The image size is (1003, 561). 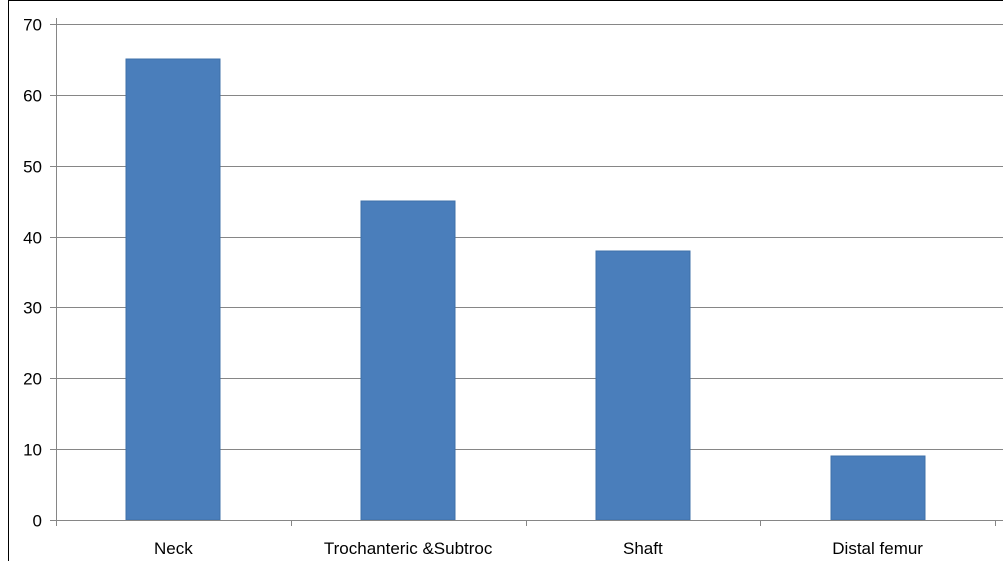 What do you see at coordinates (173, 289) in the screenshot?
I see `bar-neck` at bounding box center [173, 289].